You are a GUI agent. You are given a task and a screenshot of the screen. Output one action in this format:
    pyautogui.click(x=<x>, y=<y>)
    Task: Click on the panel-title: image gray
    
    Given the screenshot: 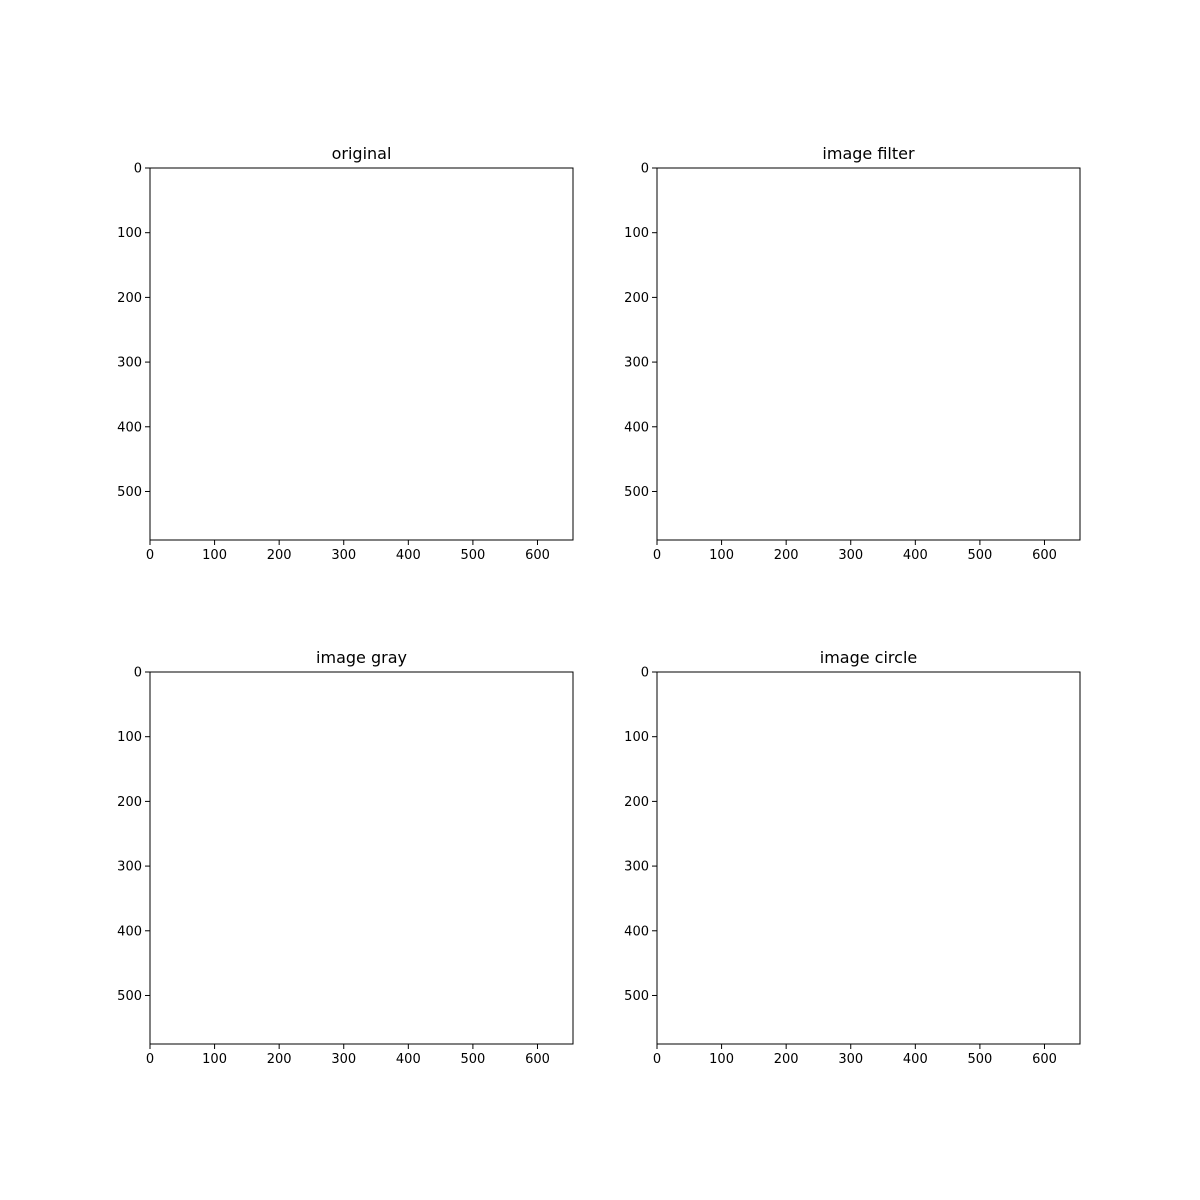 What is the action you would take?
    pyautogui.click(x=361, y=657)
    